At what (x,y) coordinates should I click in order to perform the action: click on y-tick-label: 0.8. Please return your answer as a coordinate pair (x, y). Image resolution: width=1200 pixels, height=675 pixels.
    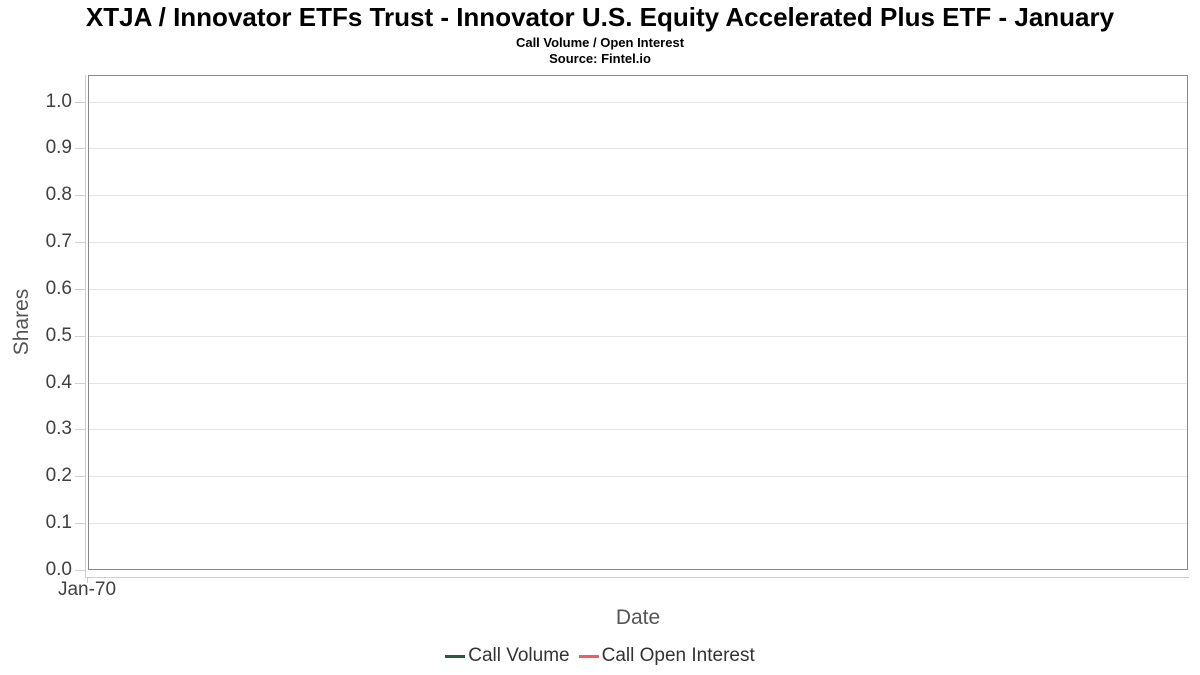
    Looking at the image, I should click on (58, 194).